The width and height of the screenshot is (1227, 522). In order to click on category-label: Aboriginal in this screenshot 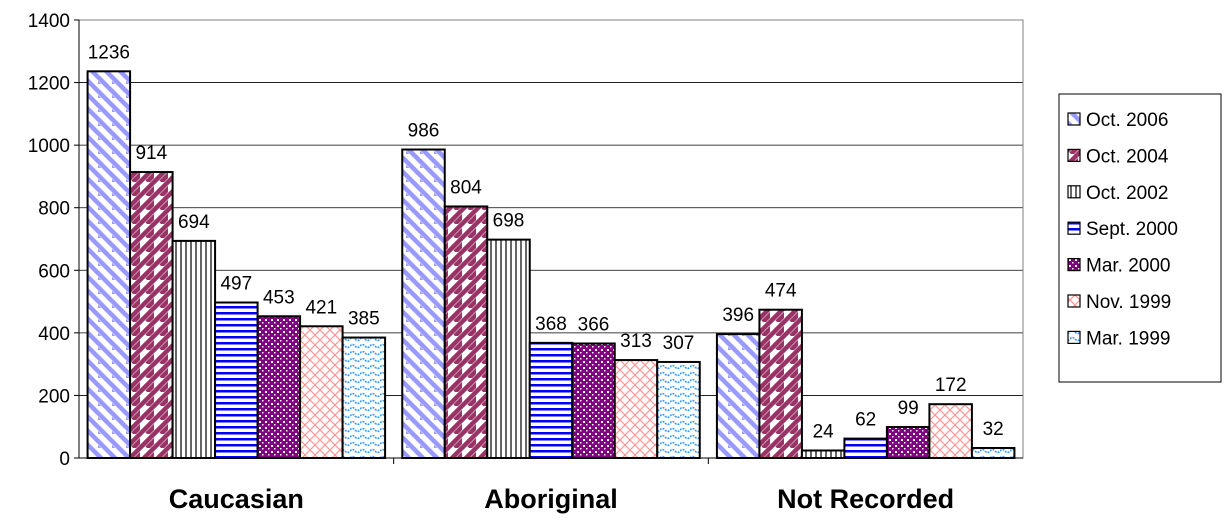, I will do `click(551, 499)`.